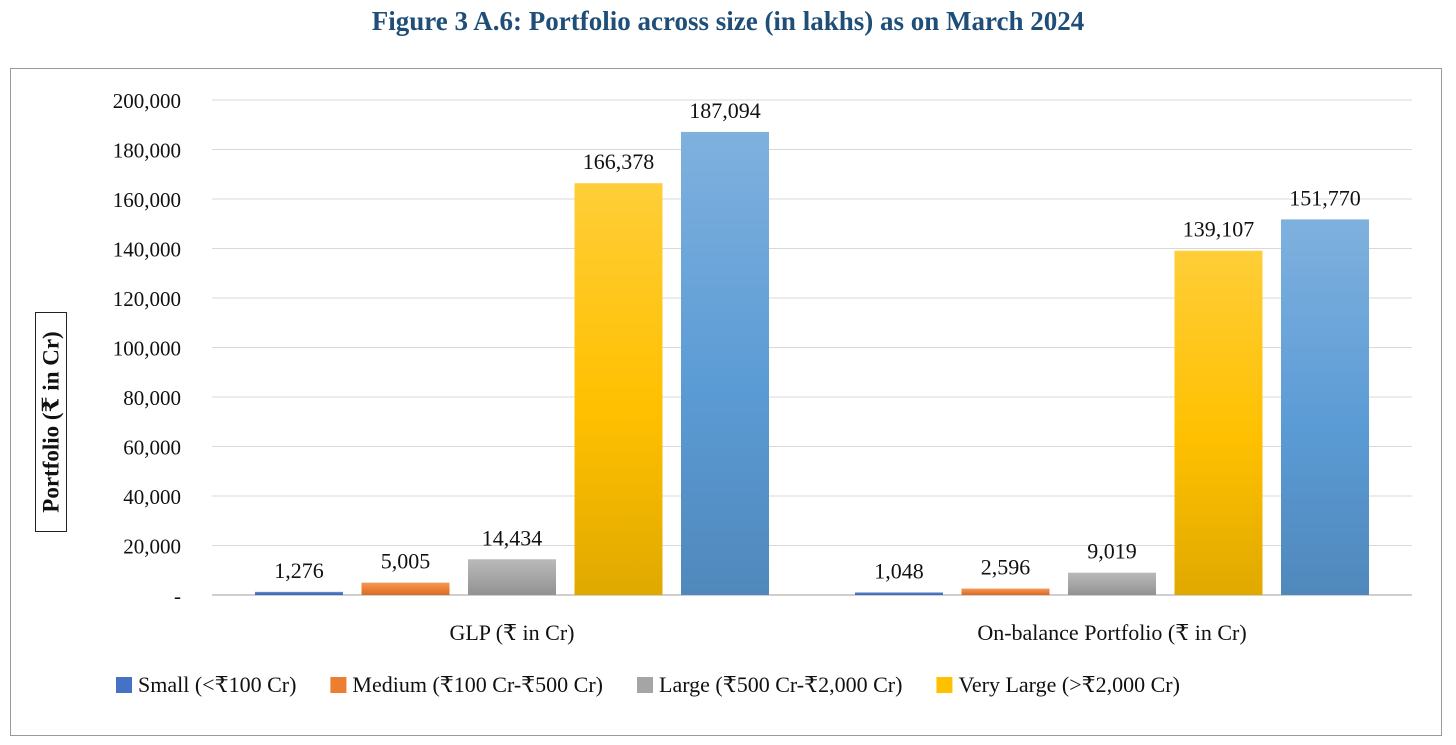 The image size is (1456, 745). I want to click on data-label: 14,434, so click(512, 537).